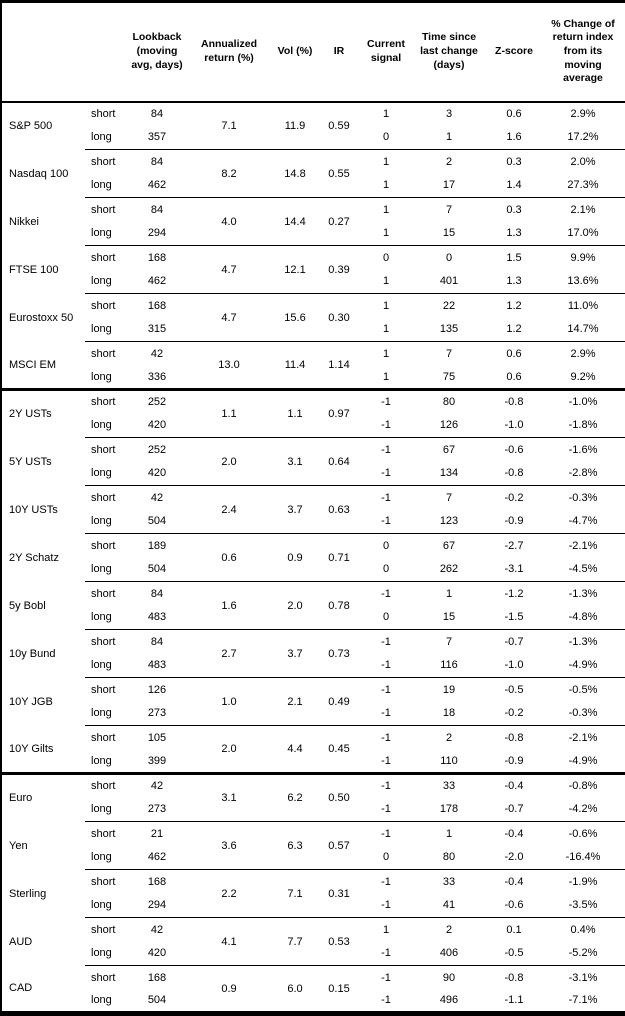  I want to click on annualized-return-value: 1.1, so click(229, 413).